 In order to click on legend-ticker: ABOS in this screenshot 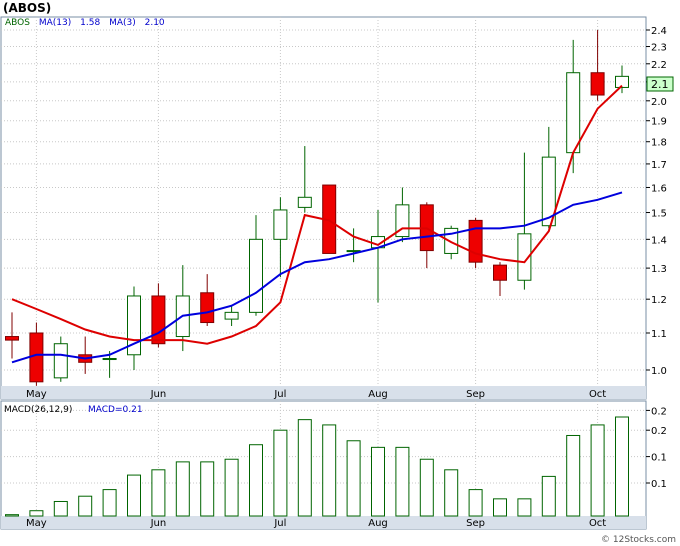, I will do `click(17, 23)`.